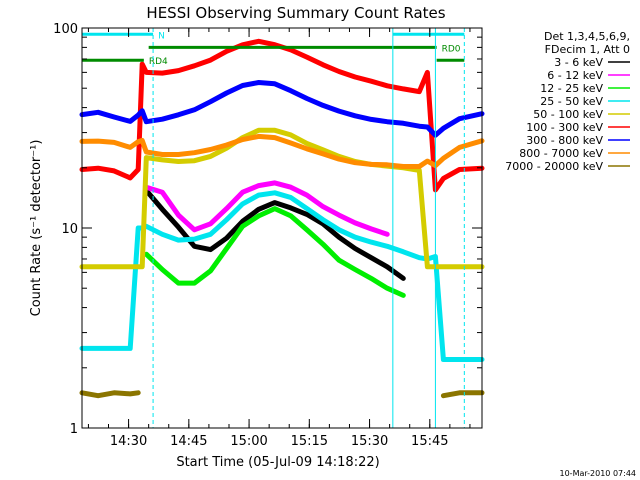 The image size is (640, 480). What do you see at coordinates (575, 75) in the screenshot?
I see `legend-entry-label: 6 - 12 keV` at bounding box center [575, 75].